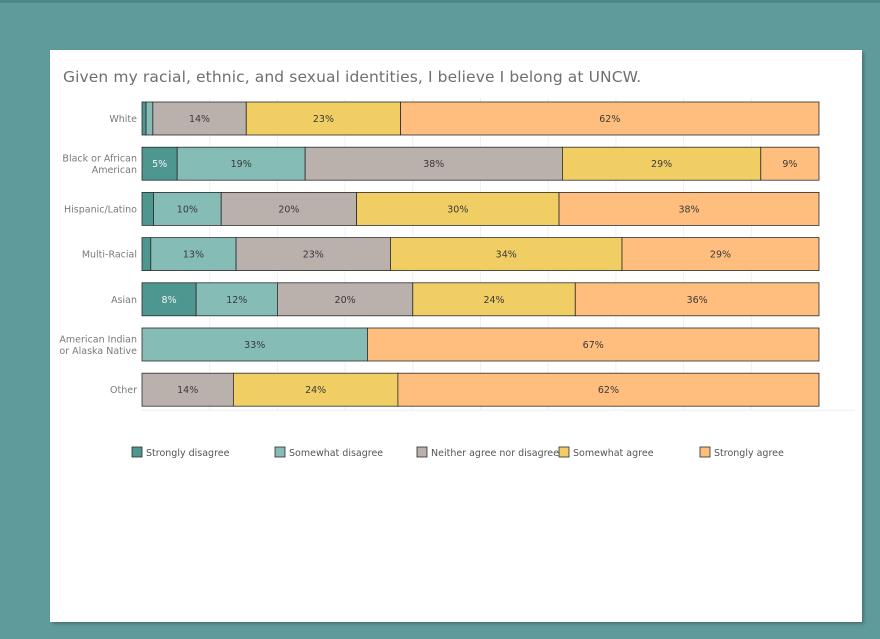 This screenshot has width=880, height=639. Describe the element at coordinates (98, 351) in the screenshot. I see `category-label-line: or Alaska Native` at that location.